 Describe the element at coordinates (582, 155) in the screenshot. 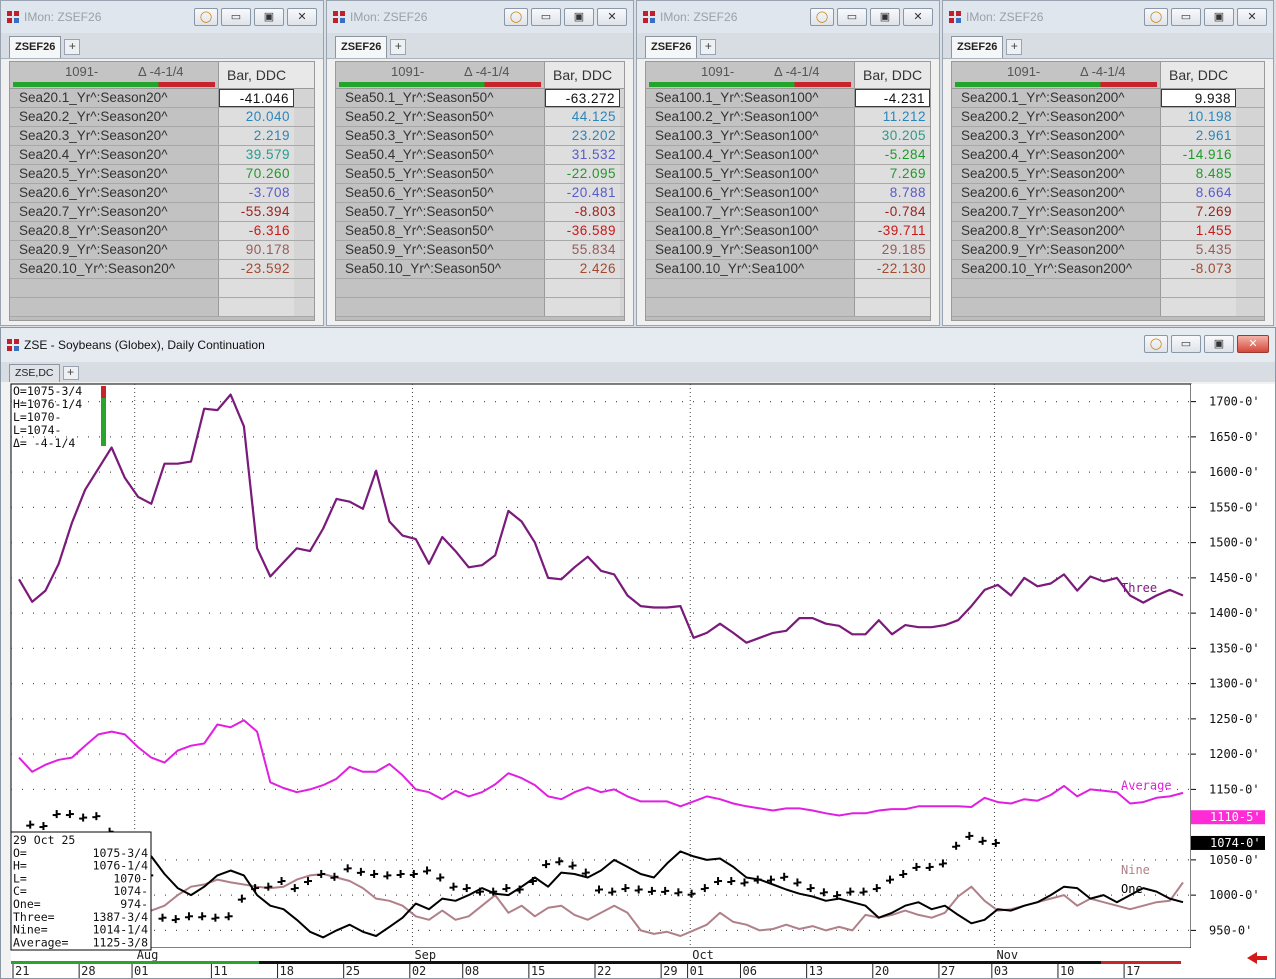

I see `bar-ddc-value: 31.532` at that location.